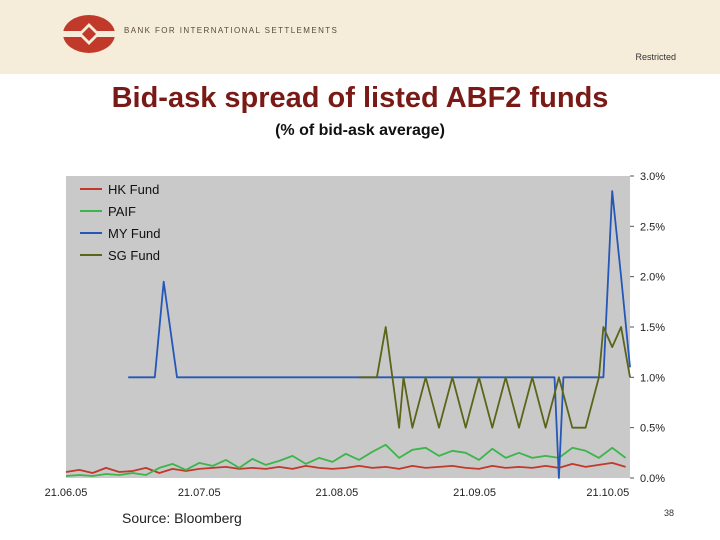 This screenshot has height=540, width=720. I want to click on y-tick-label: 0.5%, so click(652, 429).